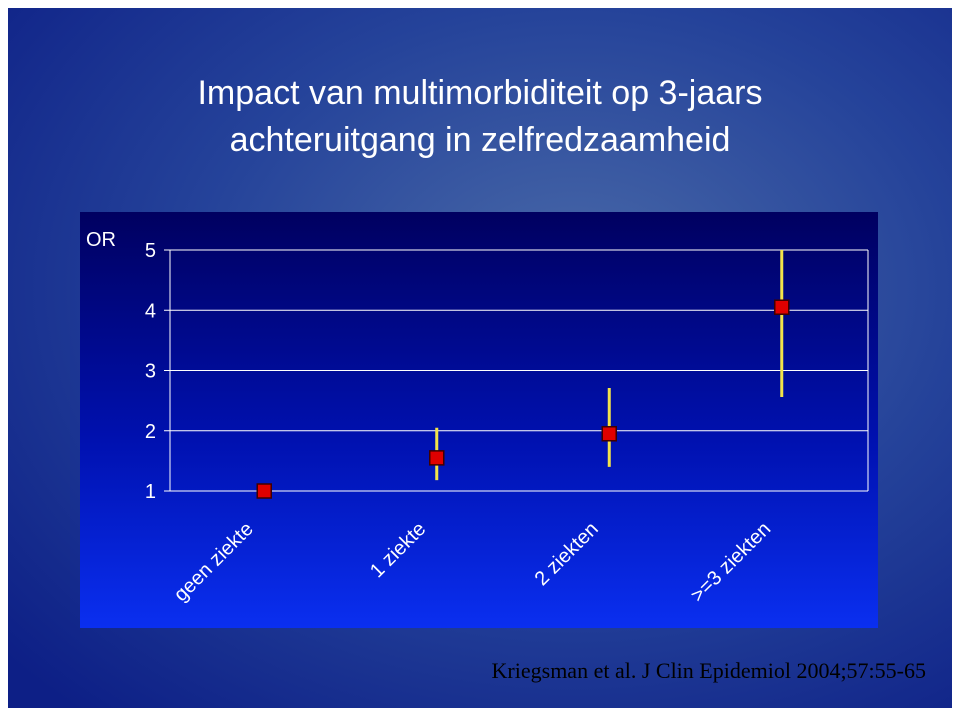  I want to click on y-tick-label: 3, so click(150, 372).